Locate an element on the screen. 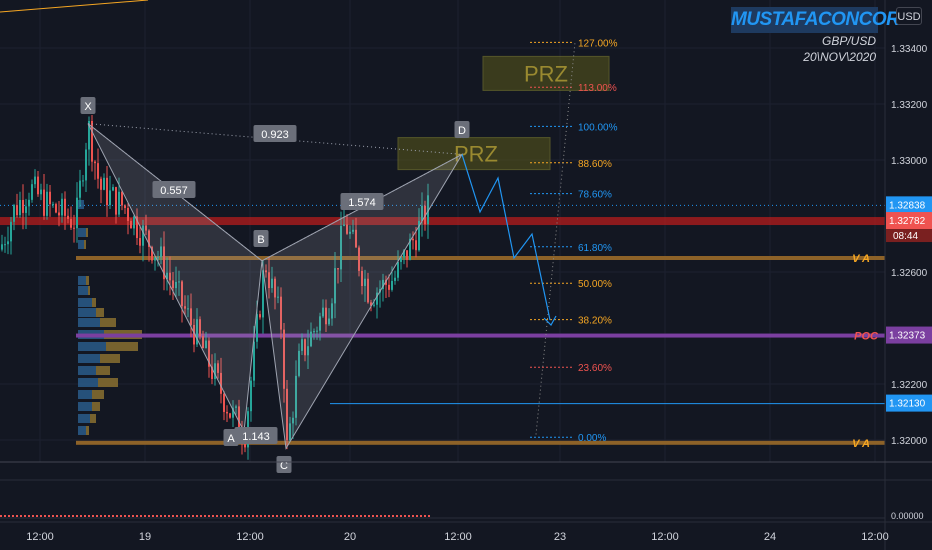  ratio-label-xb: 0.557 is located at coordinates (174, 191).